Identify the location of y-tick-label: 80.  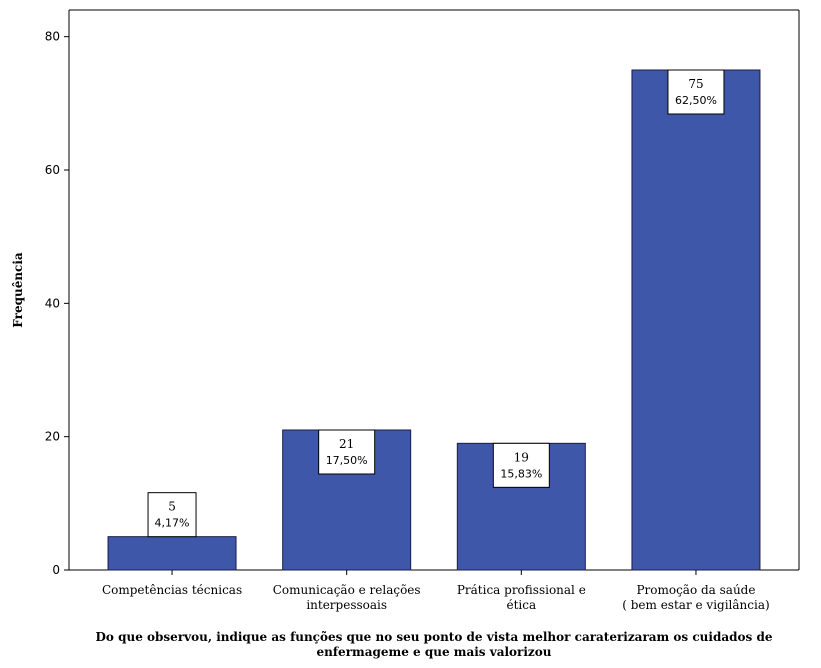
(52, 37).